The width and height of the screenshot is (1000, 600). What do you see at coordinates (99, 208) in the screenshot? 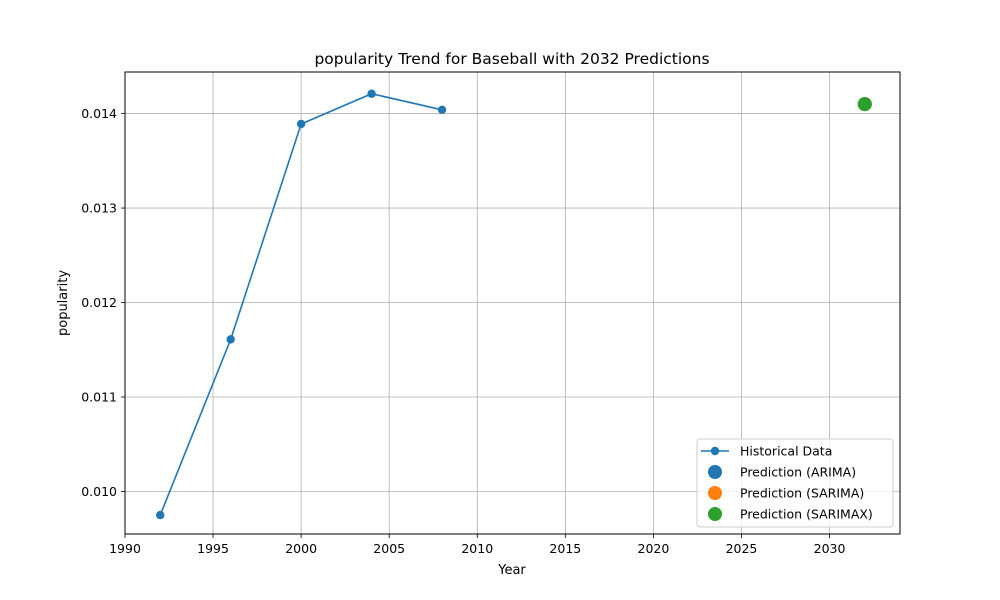
I see `y-tick-label: 0.013` at bounding box center [99, 208].